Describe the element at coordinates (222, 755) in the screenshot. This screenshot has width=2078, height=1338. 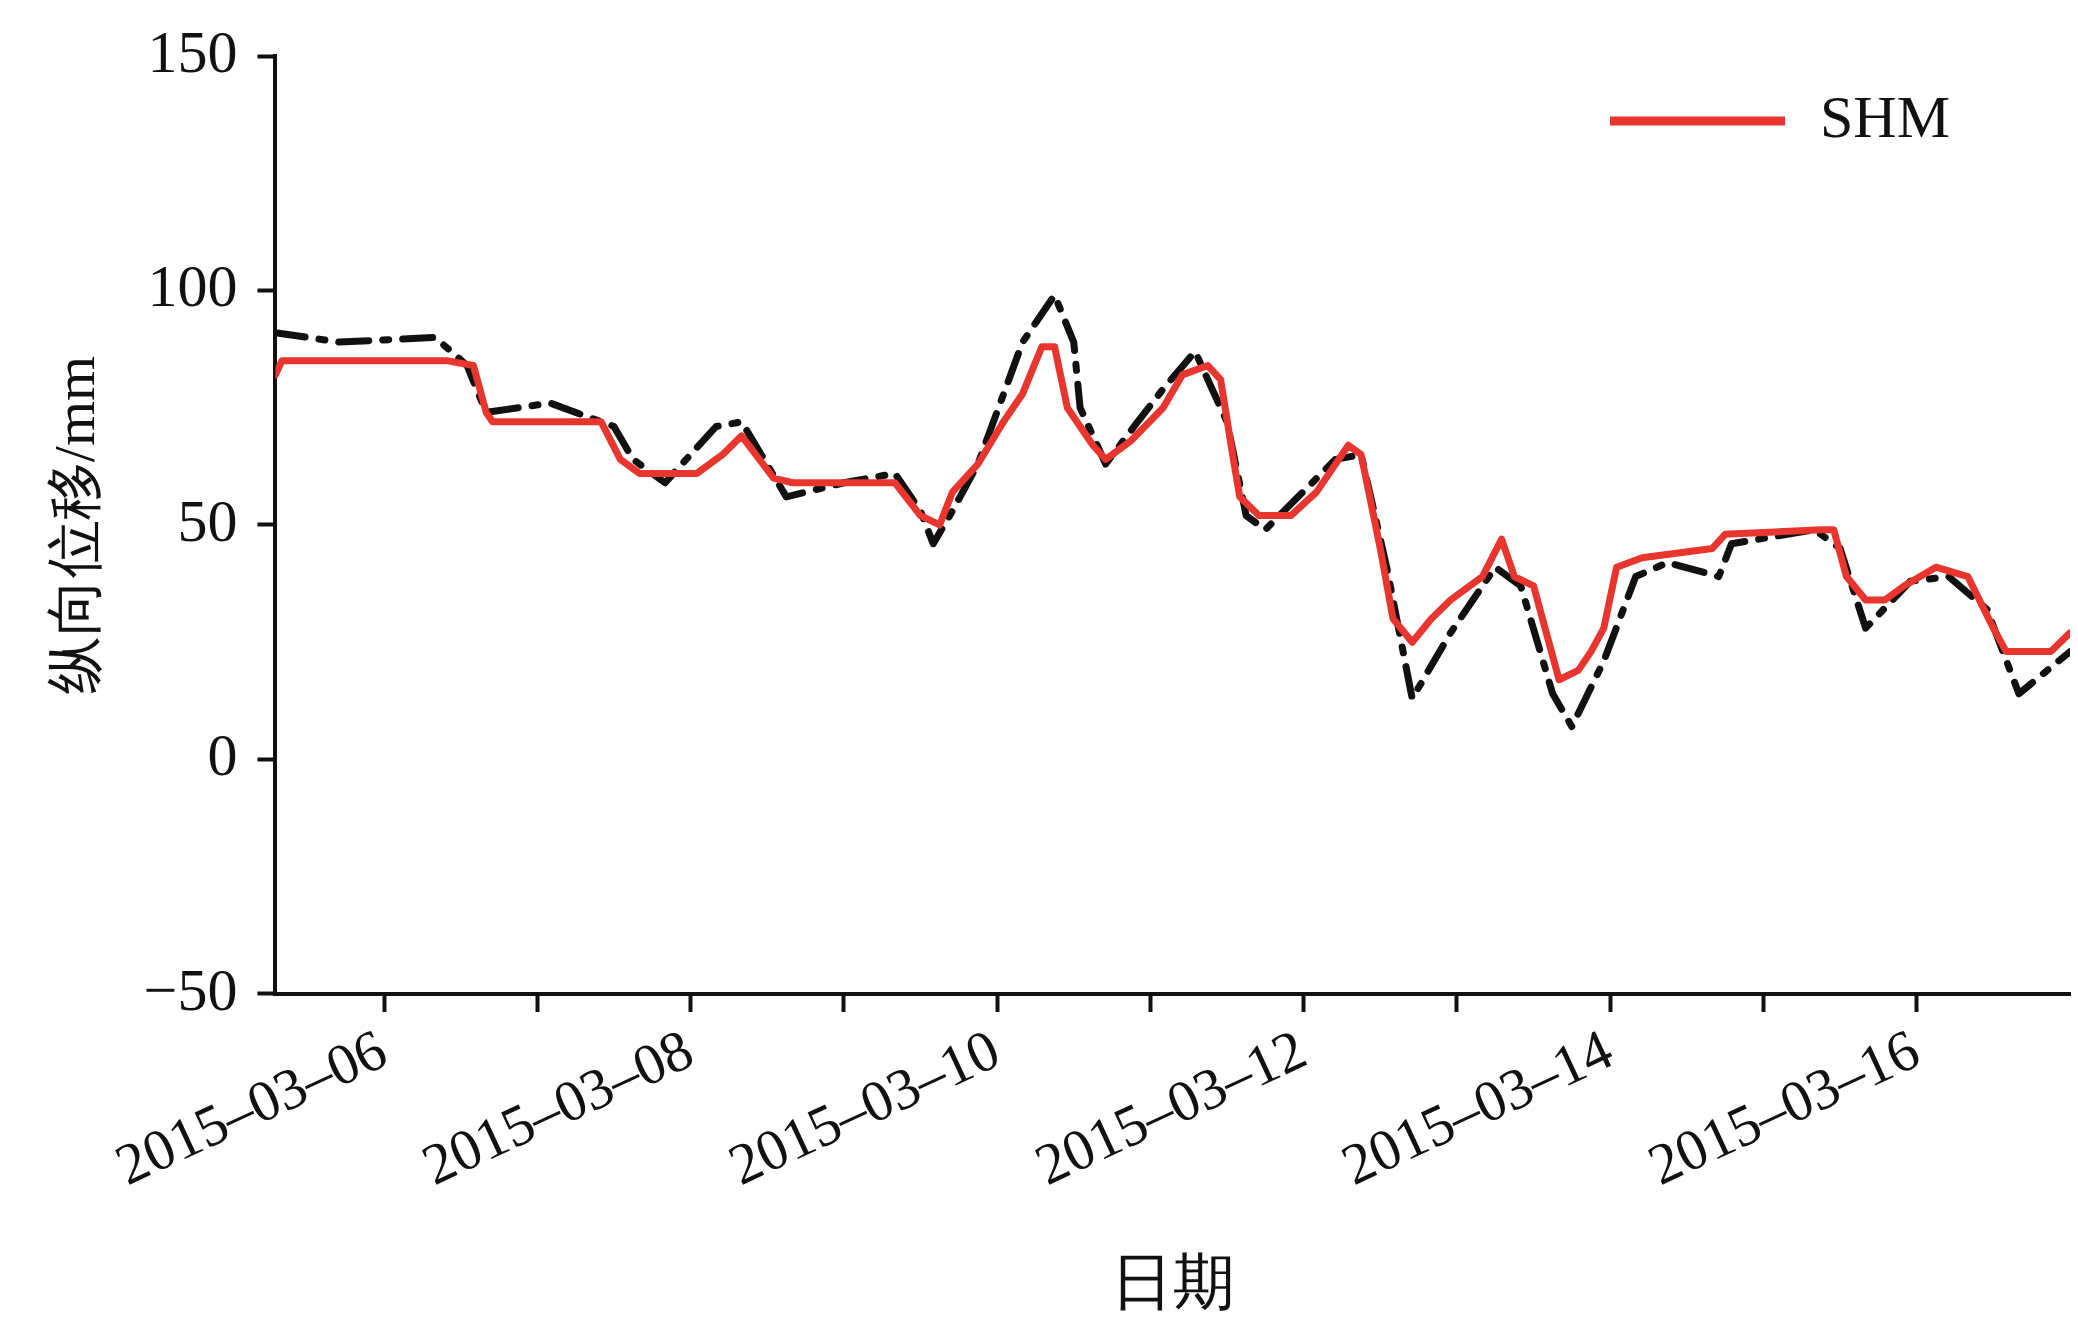
I see `y-tick-label: 0` at that location.